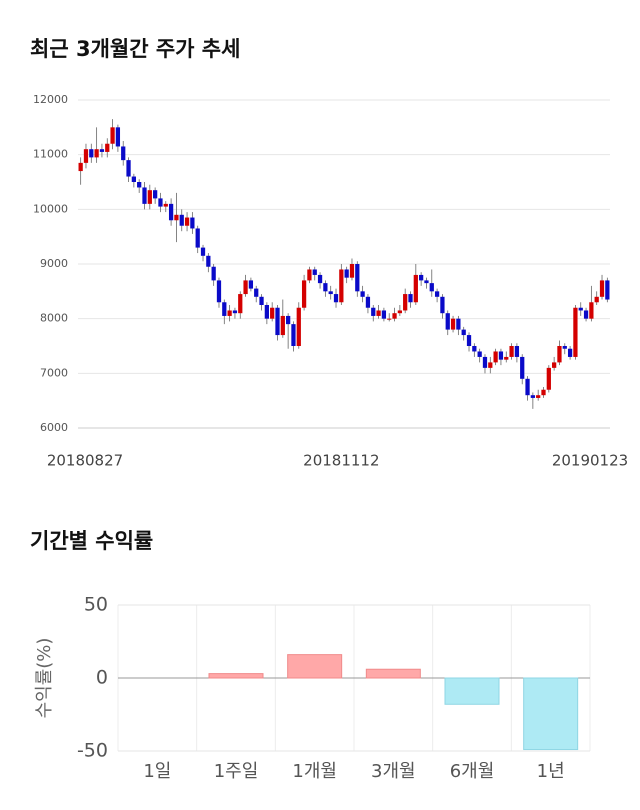  Describe the element at coordinates (91, 541) in the screenshot. I see `chart-title: 기간별 수익률` at that location.